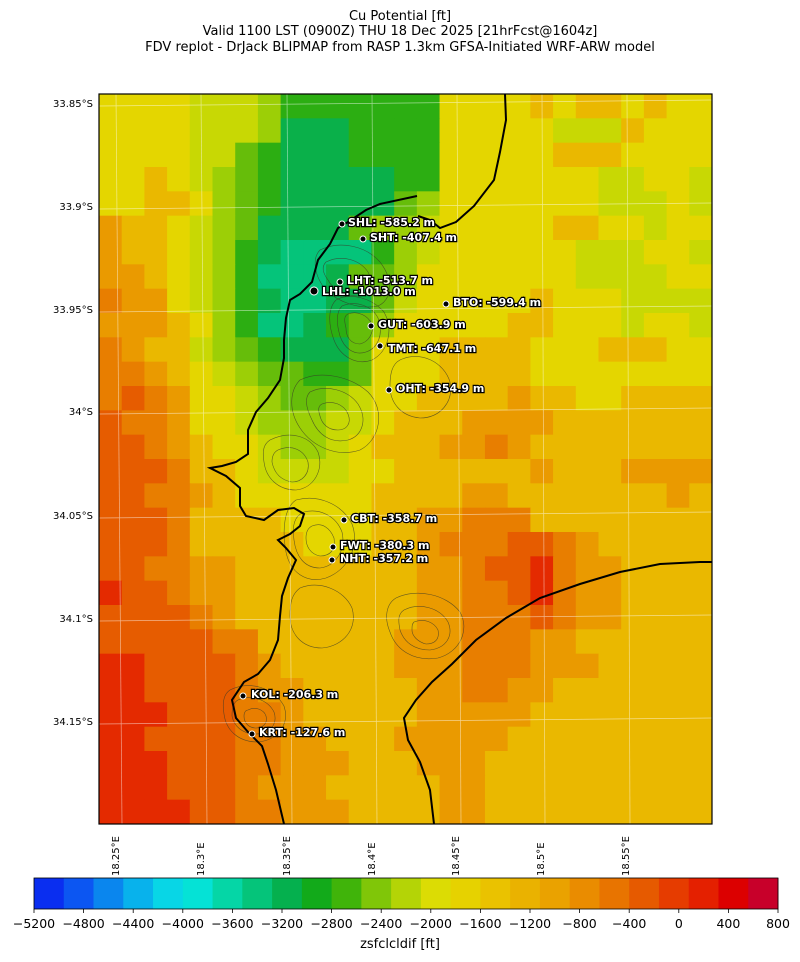  I want to click on longitude-tick-label: 18.4°E, so click(372, 859).